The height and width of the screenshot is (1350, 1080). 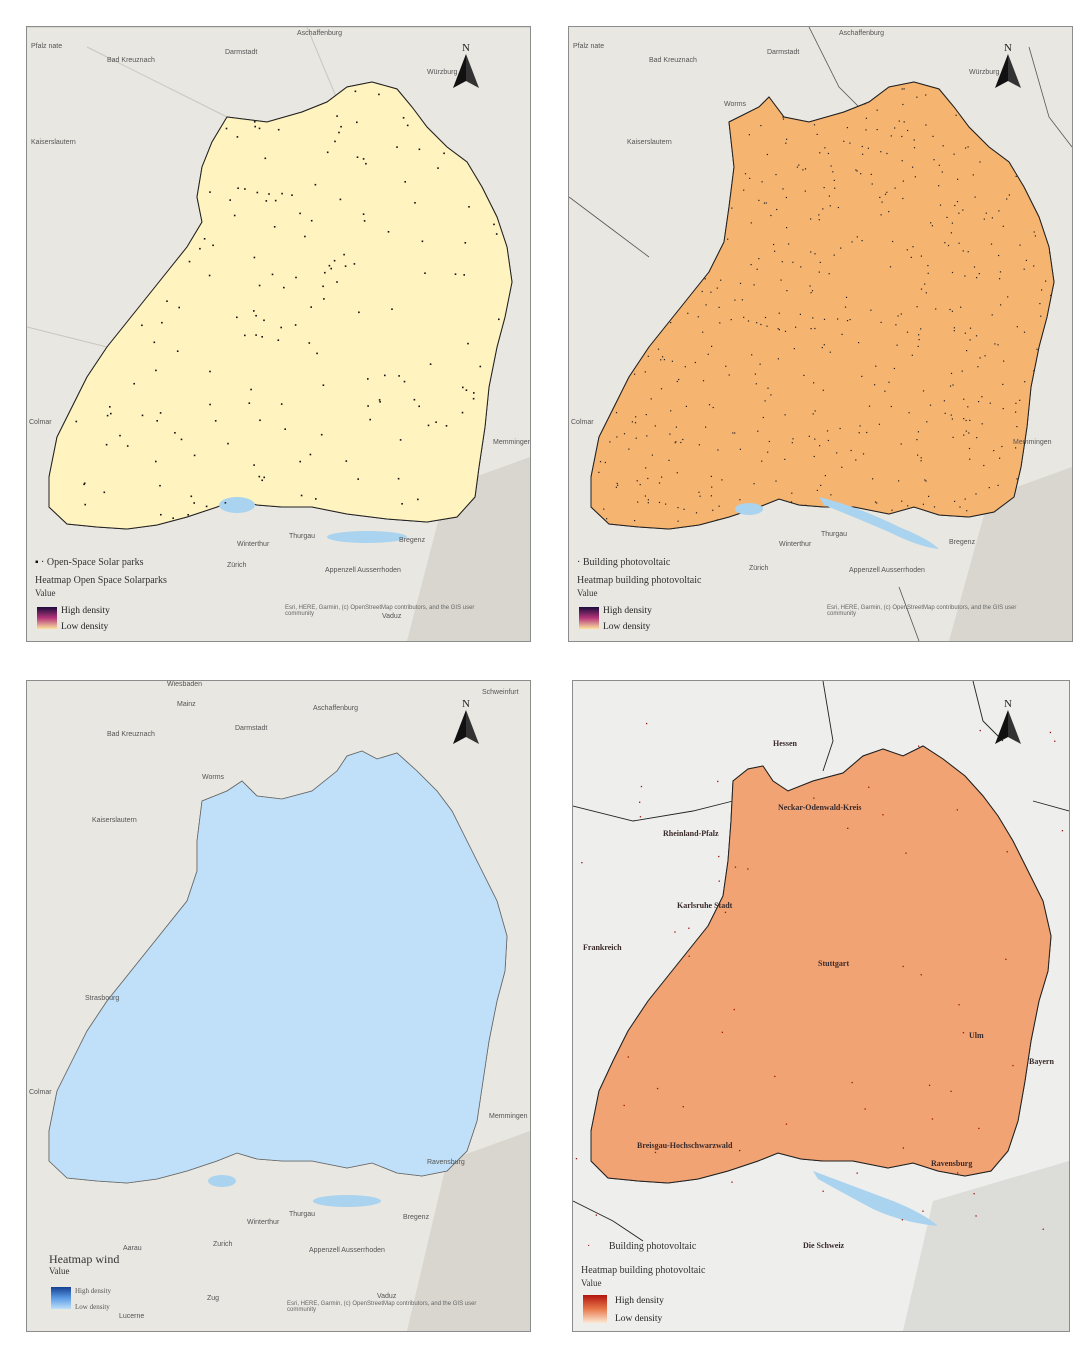 What do you see at coordinates (1008, 48) in the screenshot?
I see `north-label: N` at bounding box center [1008, 48].